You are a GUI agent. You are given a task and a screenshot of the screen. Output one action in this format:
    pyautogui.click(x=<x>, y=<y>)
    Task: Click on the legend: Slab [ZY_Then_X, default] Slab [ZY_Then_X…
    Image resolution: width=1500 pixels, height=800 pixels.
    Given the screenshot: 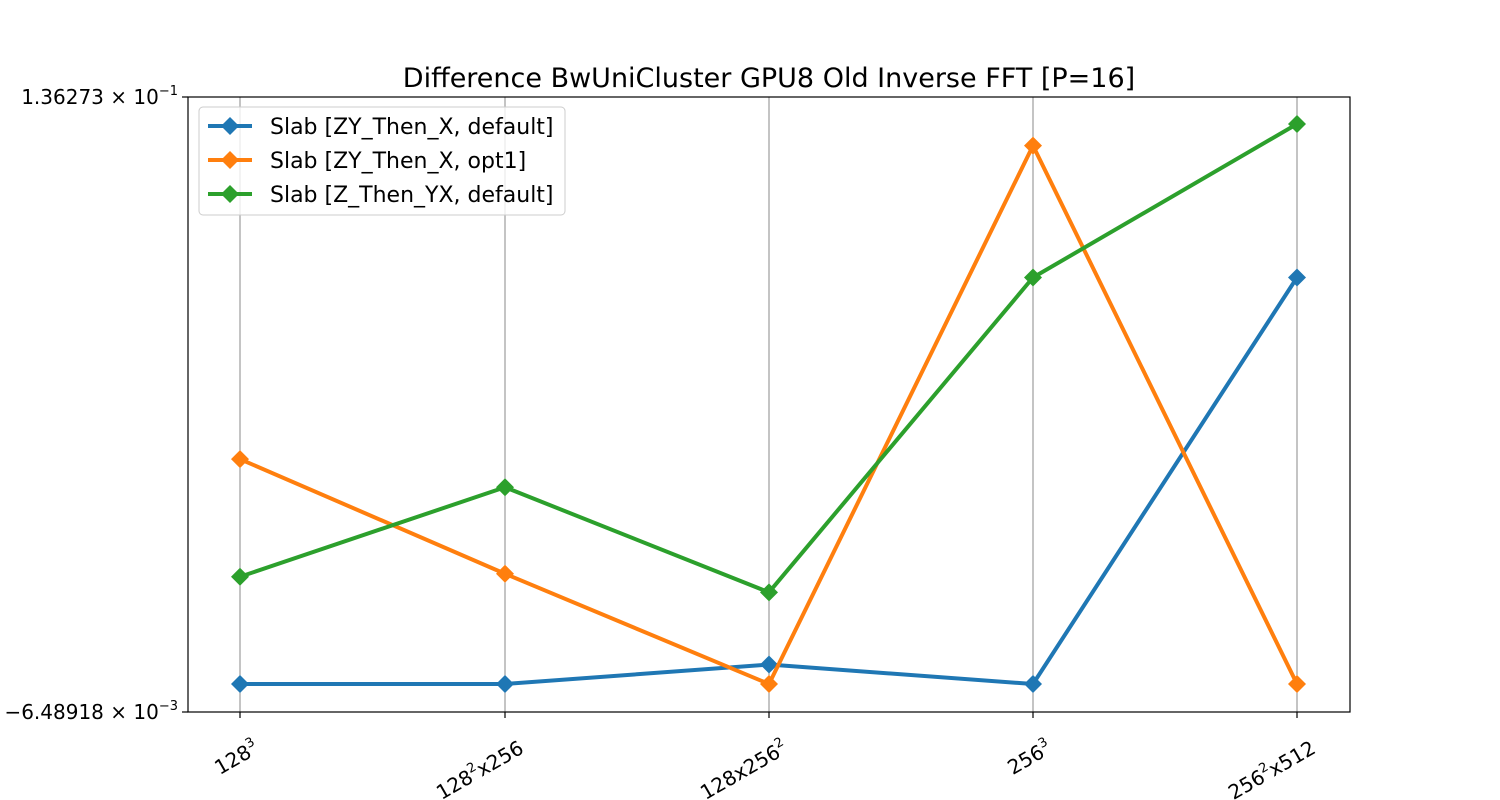 What is the action you would take?
    pyautogui.click(x=382, y=161)
    